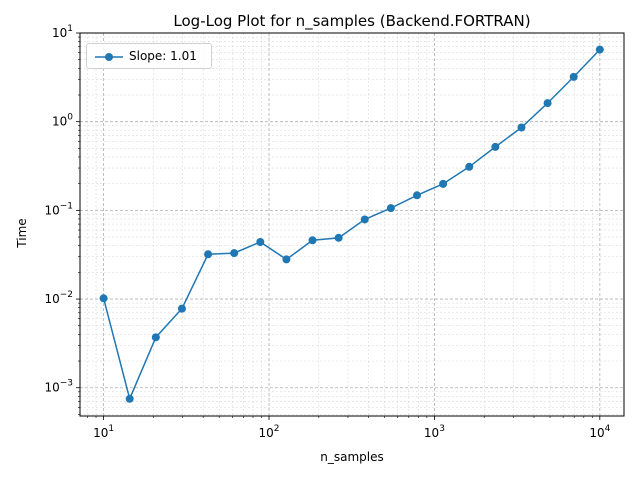  Describe the element at coordinates (58, 209) in the screenshot. I see `y-tick-label: 10⁻¹` at that location.